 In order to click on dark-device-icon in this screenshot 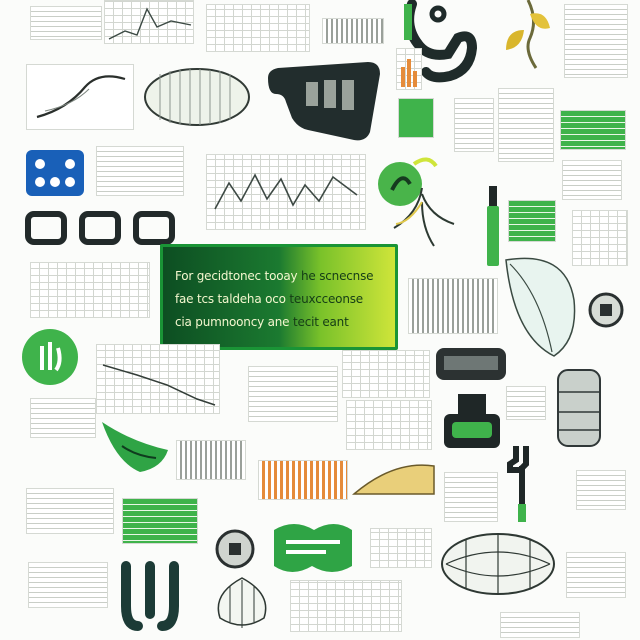, I will do `click(472, 422)`.